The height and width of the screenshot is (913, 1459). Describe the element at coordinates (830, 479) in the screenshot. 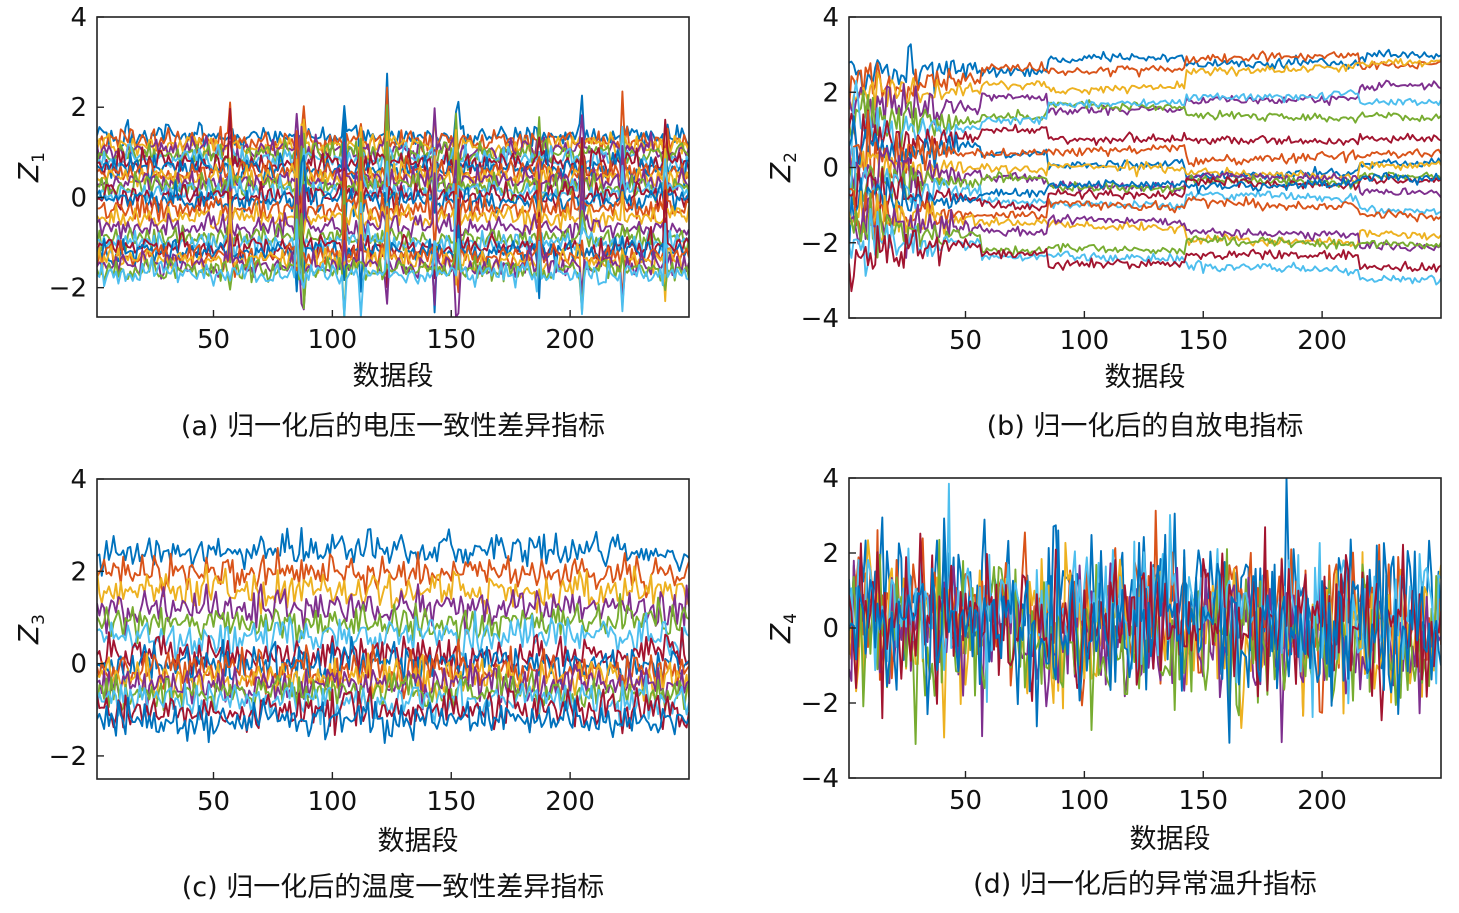

I see `panel-d-ytick-label: 4` at that location.